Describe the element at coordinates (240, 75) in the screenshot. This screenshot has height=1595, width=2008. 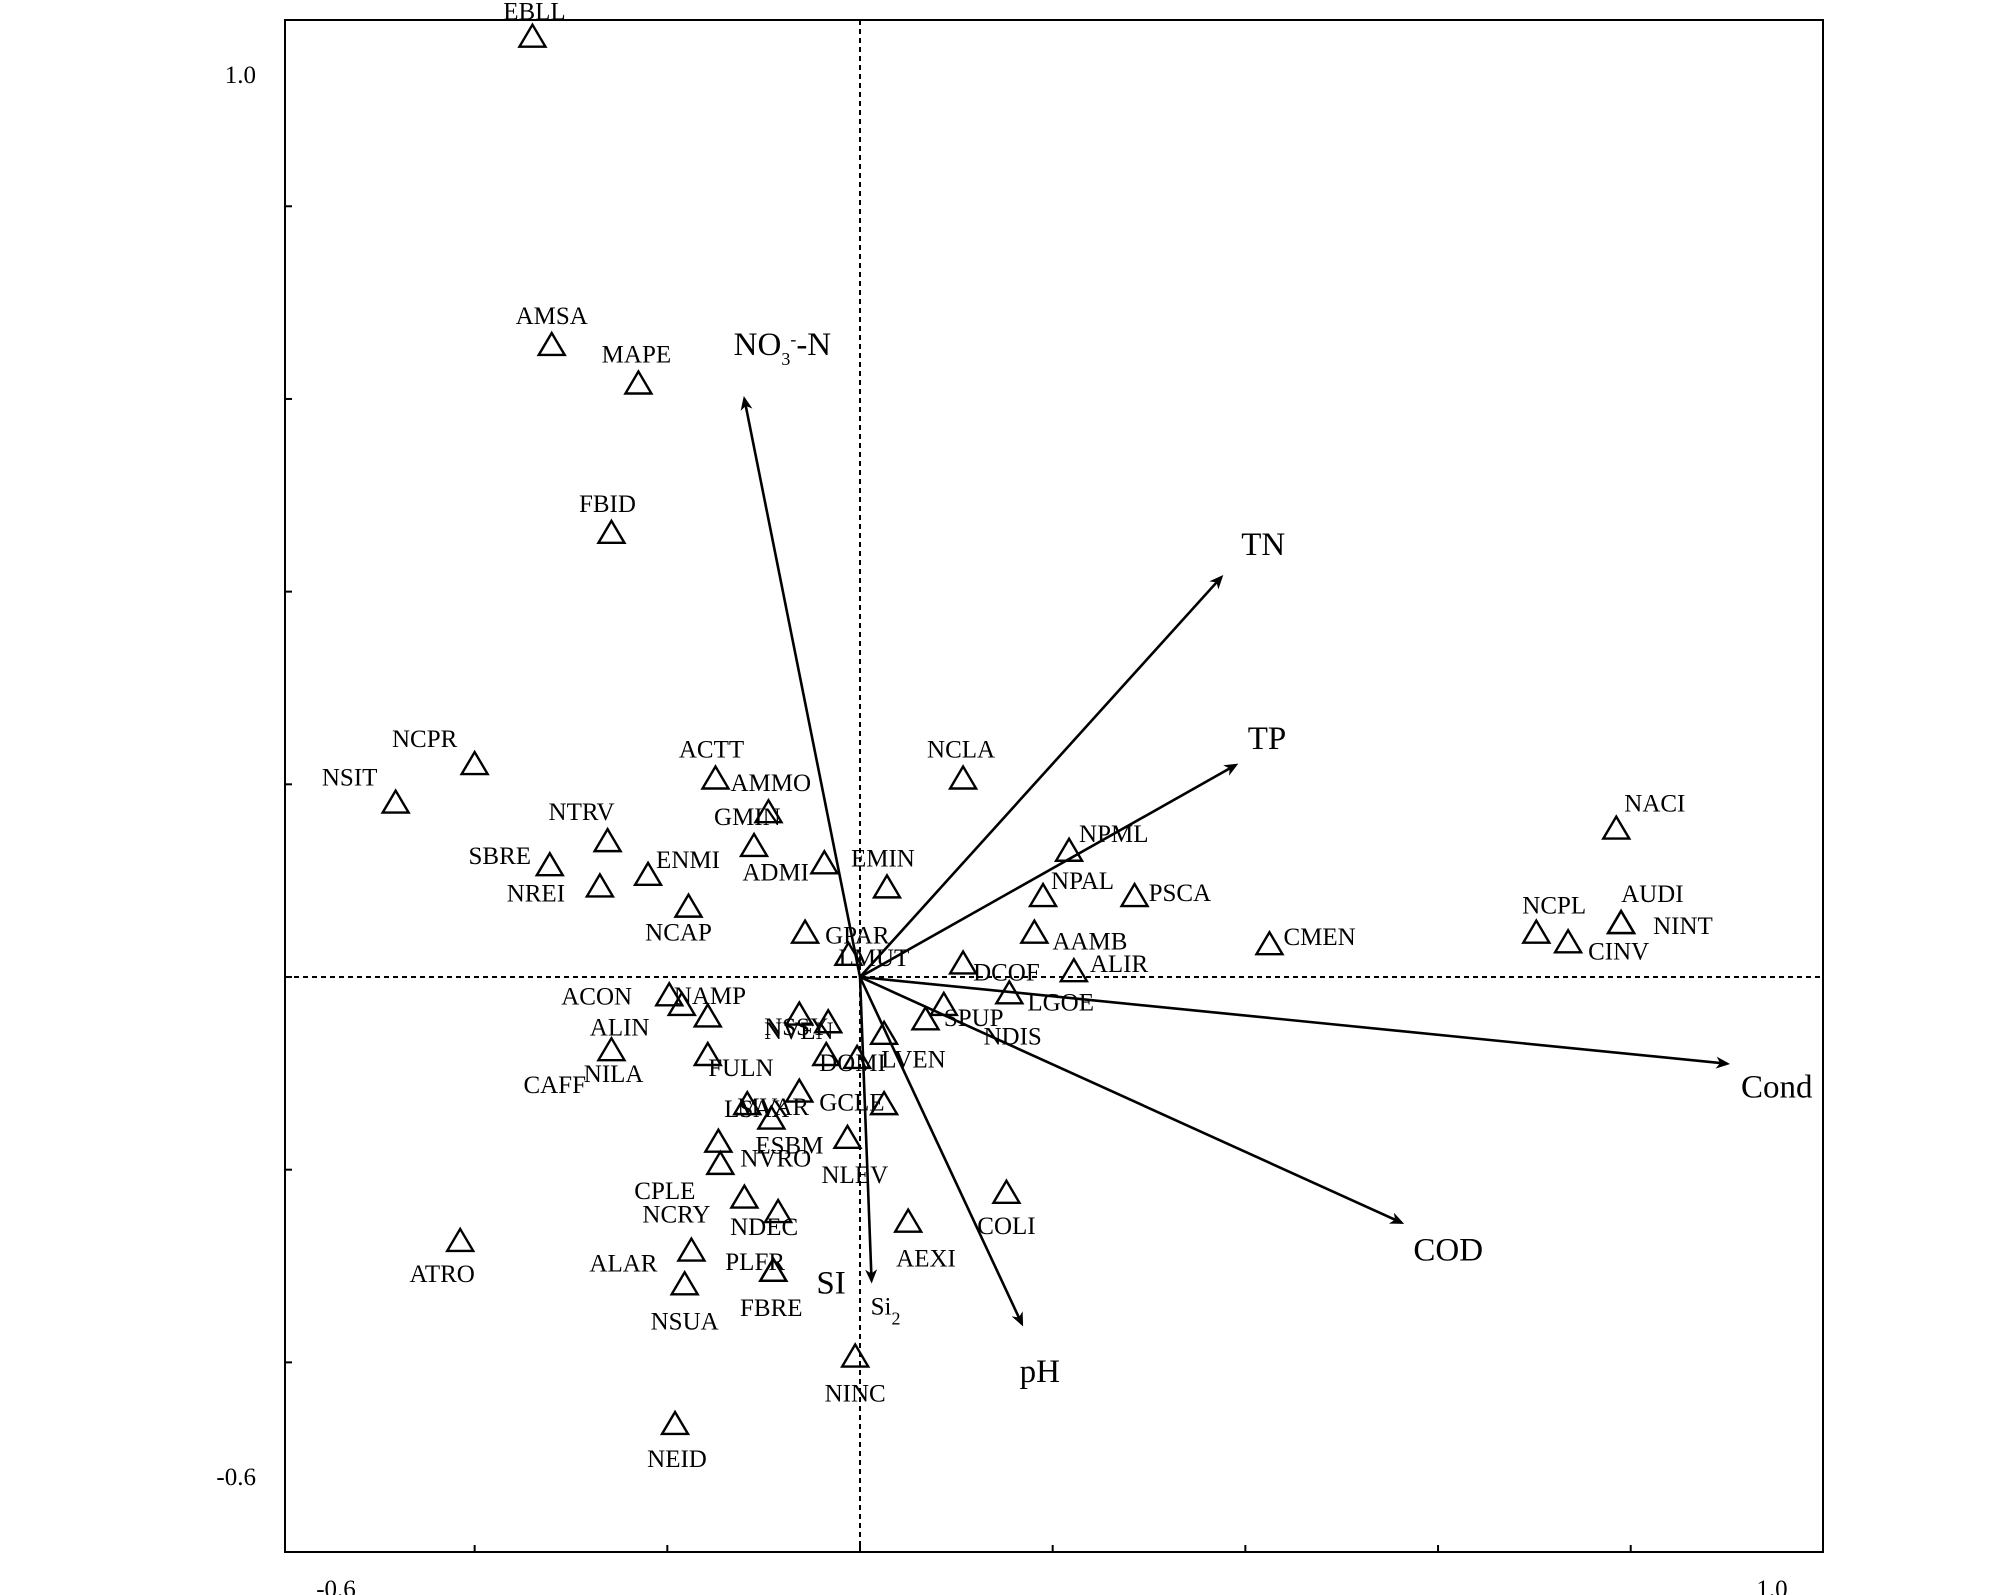
I see `y-tick-label: 1.0` at that location.